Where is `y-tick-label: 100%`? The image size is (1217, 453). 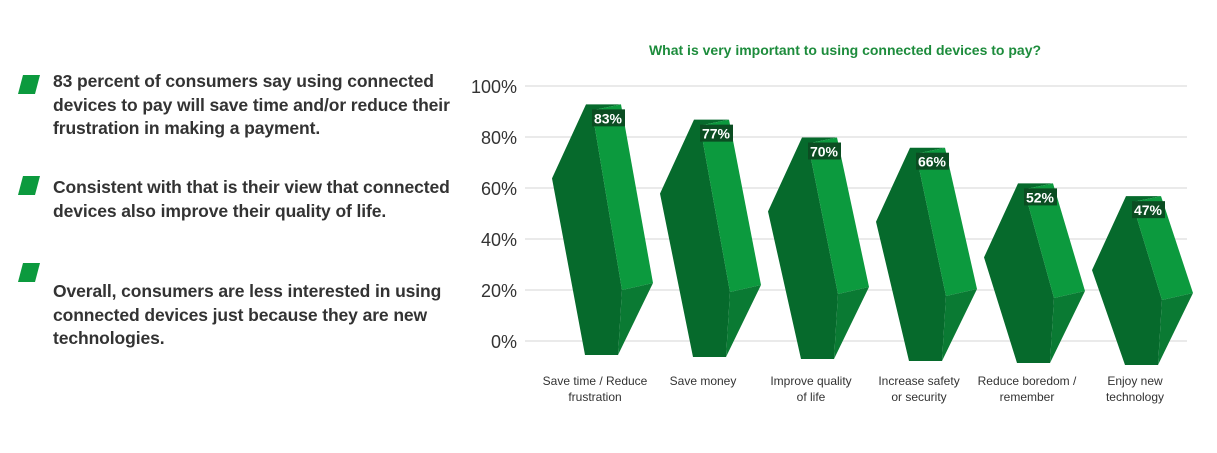 y-tick-label: 100% is located at coordinates (494, 87).